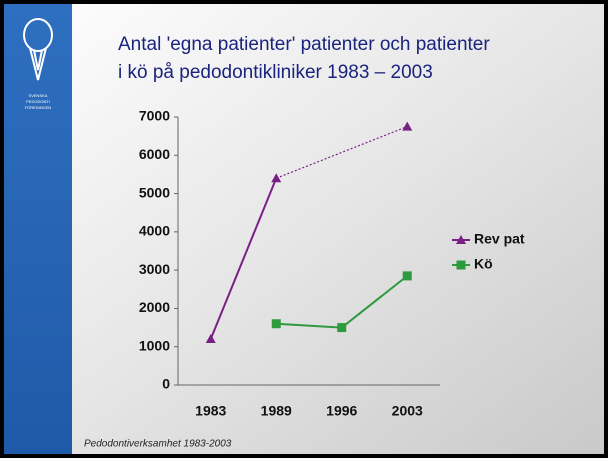  Describe the element at coordinates (342, 152) in the screenshot. I see `gap-connector` at that location.